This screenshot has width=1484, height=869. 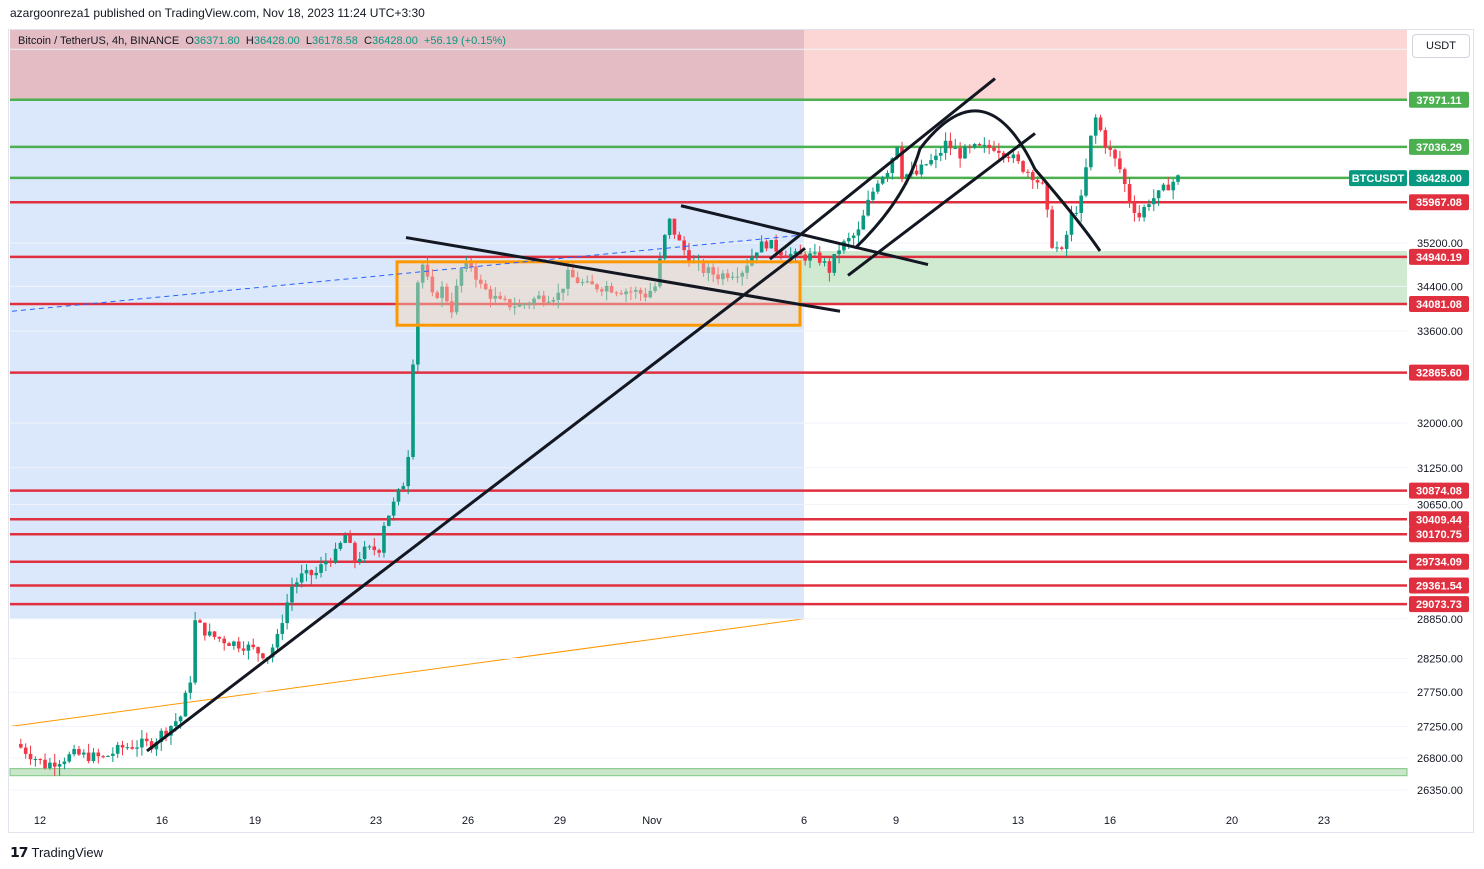 What do you see at coordinates (99, 41) in the screenshot?
I see `symbol-name: Bitcoin / TetherUS, 4h, BINANCE` at bounding box center [99, 41].